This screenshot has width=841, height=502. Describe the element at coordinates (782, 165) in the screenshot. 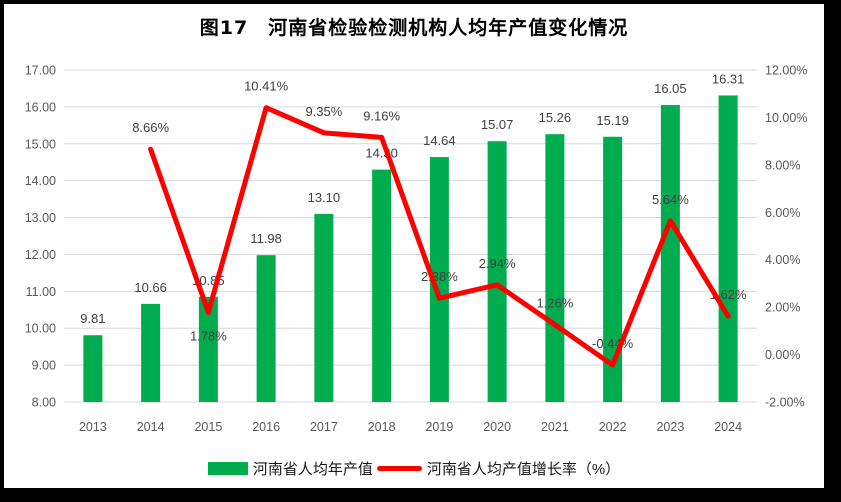

I see `right-axis-tick: 8.00%` at that location.